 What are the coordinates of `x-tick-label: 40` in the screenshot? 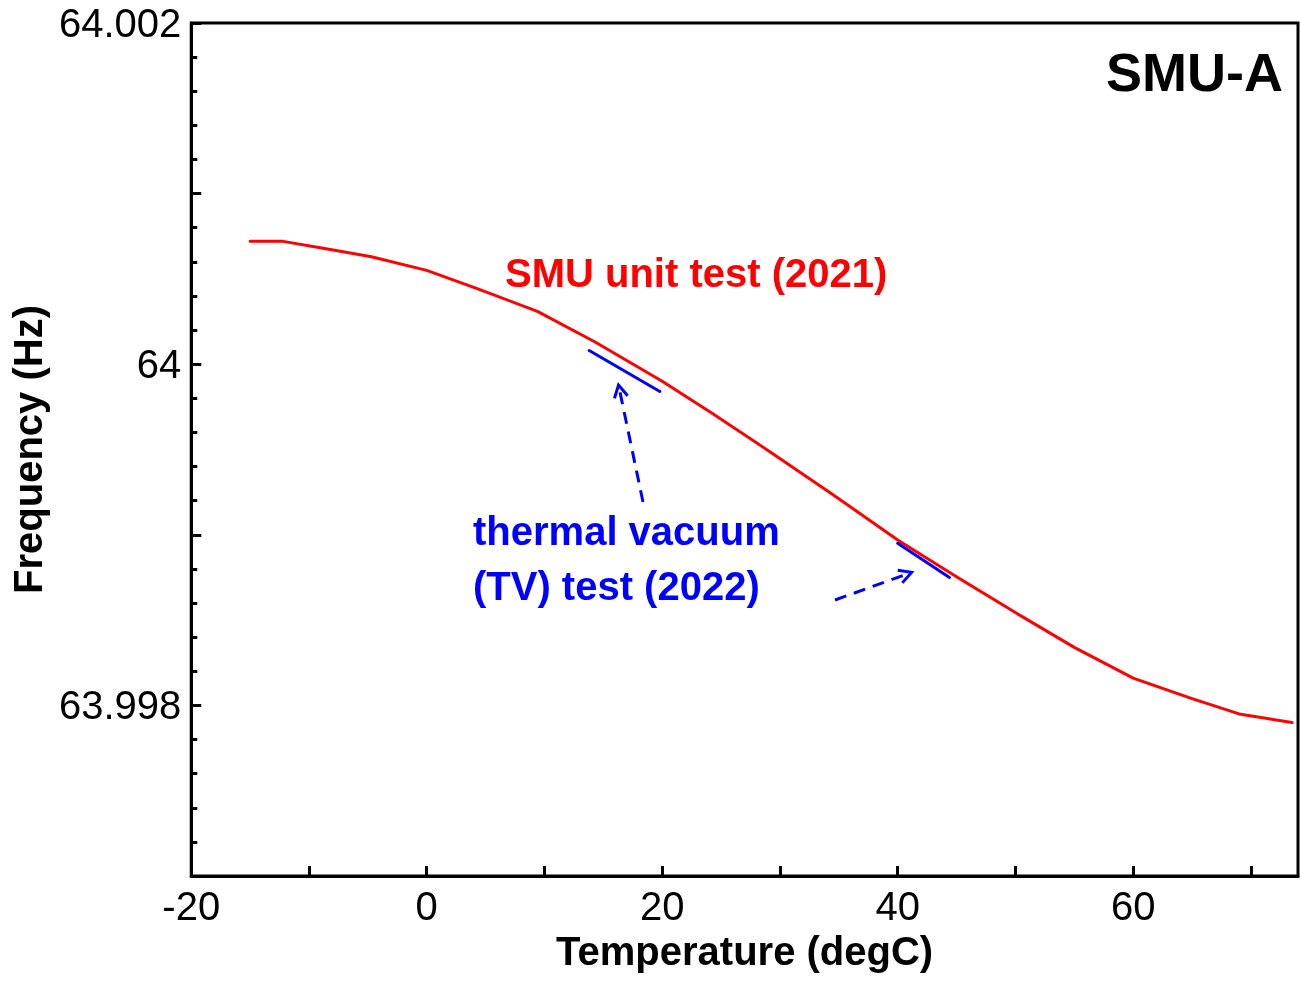 It's located at (897, 906).